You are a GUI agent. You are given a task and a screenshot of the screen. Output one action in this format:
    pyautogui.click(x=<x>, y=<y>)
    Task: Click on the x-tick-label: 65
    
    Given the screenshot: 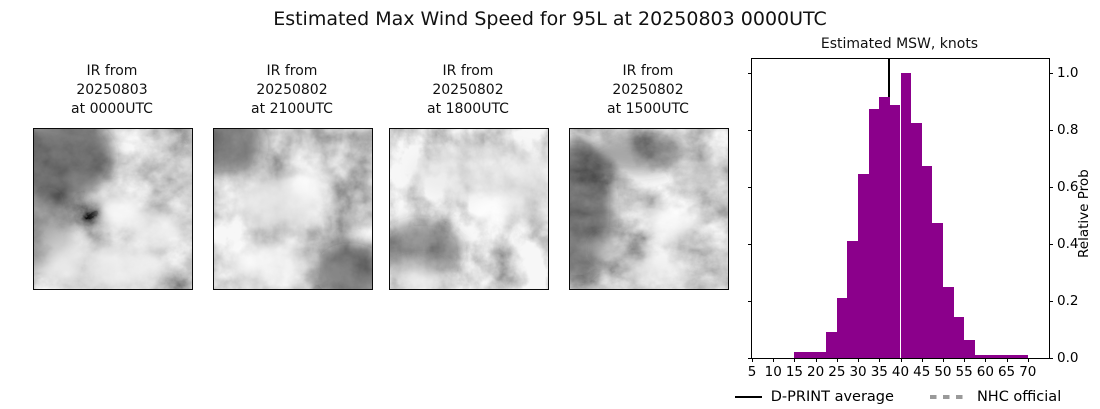 What is the action you would take?
    pyautogui.click(x=1006, y=372)
    